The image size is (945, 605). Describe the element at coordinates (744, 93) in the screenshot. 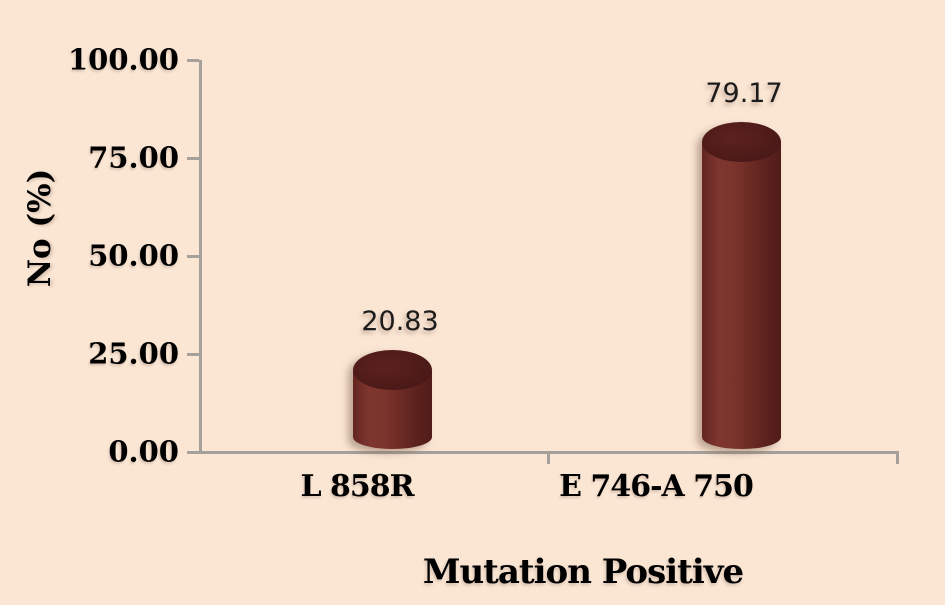

I see `data-label-e746-a750: 79.17` at that location.